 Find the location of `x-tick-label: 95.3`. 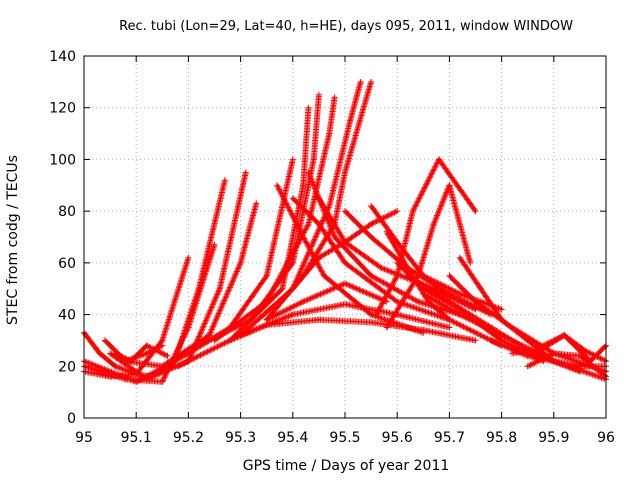

x-tick-label: 95.3 is located at coordinates (240, 438).